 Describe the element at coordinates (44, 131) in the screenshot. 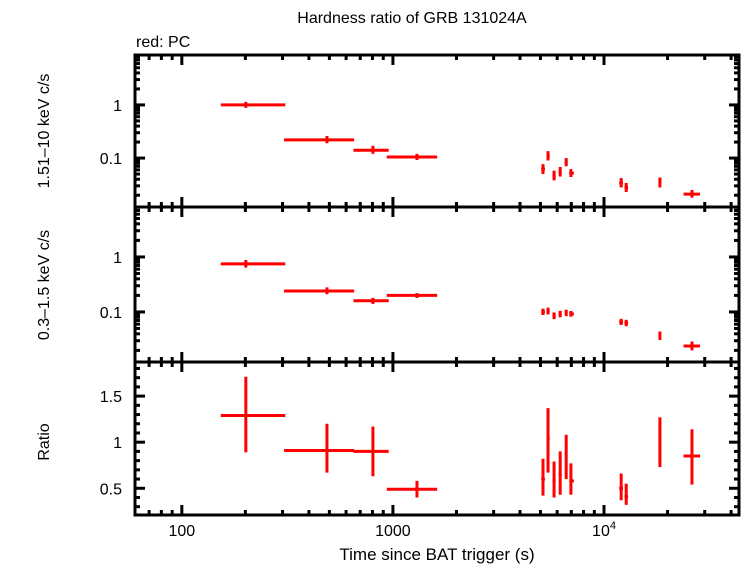

I see `y-axis-label-hard: 1.51–10 keV c/s` at that location.